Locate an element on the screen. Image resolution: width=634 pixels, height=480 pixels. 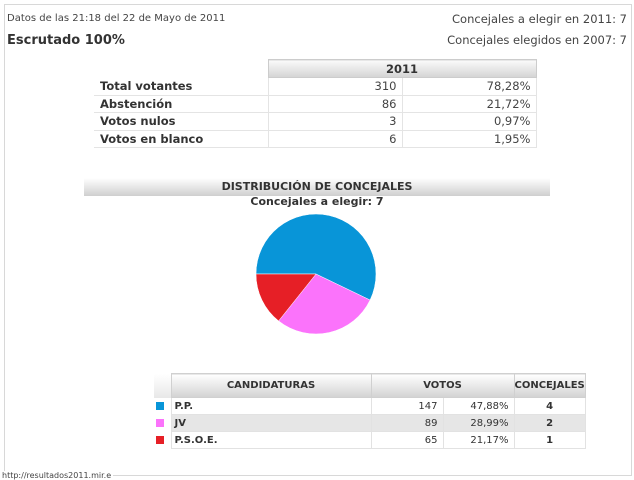
row-label: Votos nulos is located at coordinates (181, 121).